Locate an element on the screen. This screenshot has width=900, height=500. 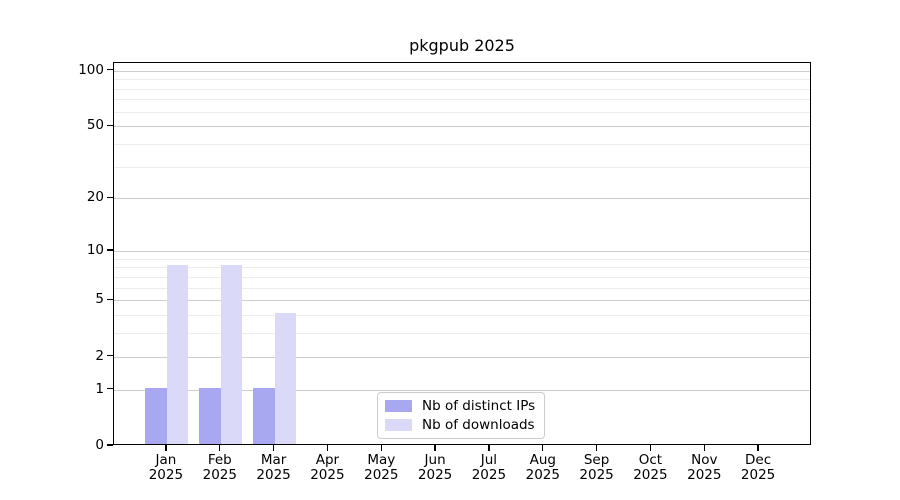
x-tick-mark-aug is located at coordinates (543, 448).